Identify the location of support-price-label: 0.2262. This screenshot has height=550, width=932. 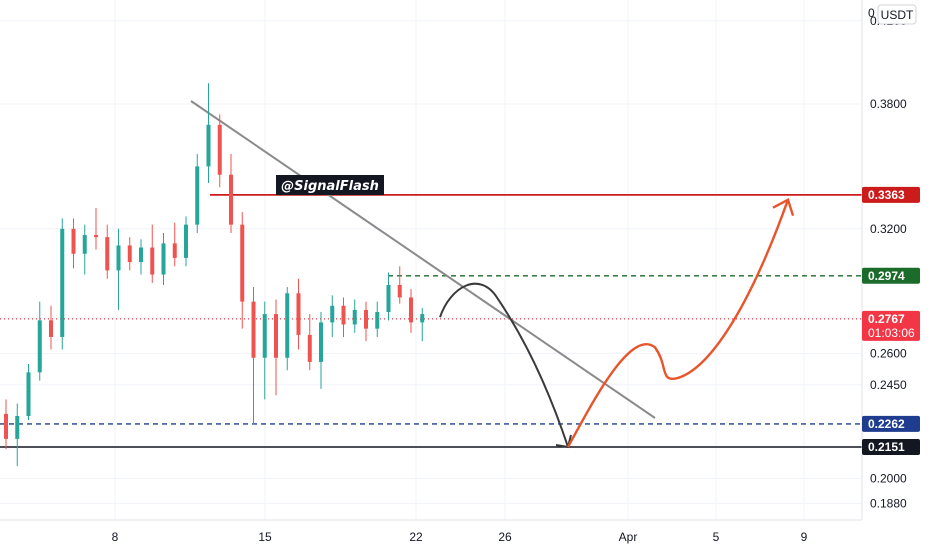
(886, 424).